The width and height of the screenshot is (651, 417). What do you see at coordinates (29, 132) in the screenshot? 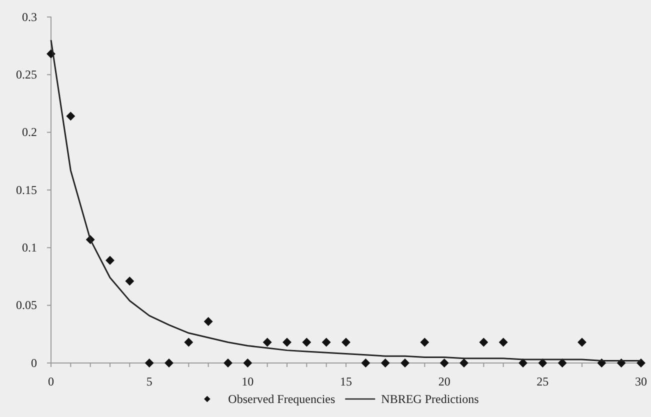
I see `y-tick-label: 0.2` at bounding box center [29, 132].